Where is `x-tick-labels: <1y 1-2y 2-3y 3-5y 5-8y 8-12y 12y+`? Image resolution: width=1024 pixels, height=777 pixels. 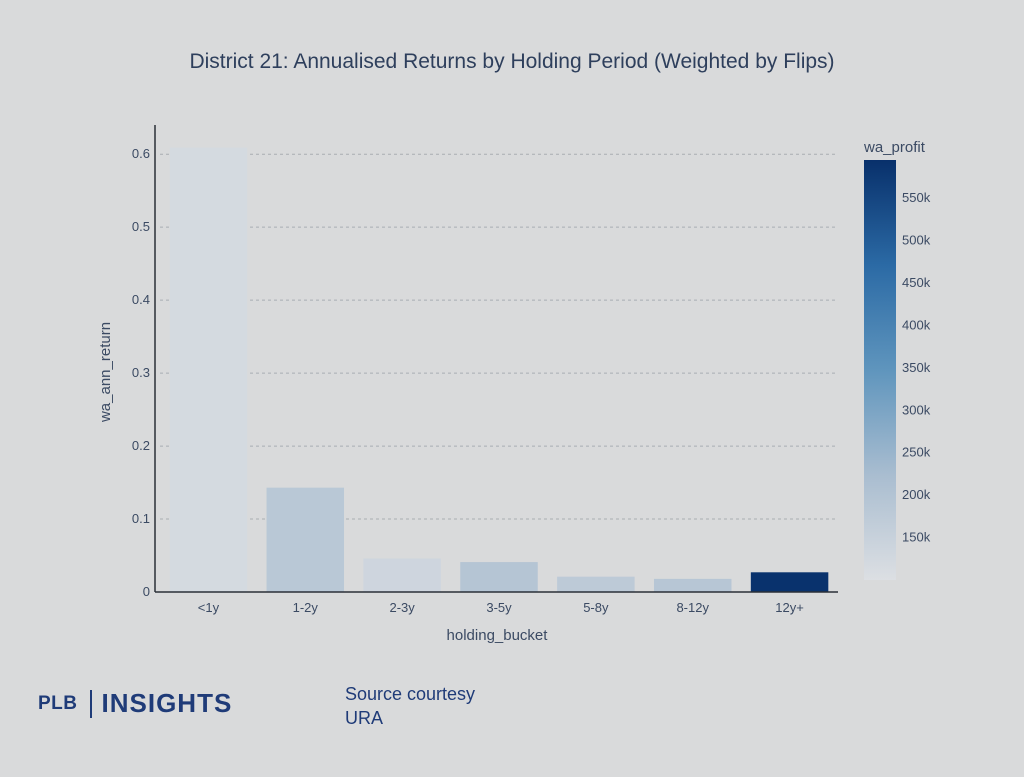 x-tick-labels: <1y 1-2y 2-3y 3-5y 5-8y 8-12y 12y+ is located at coordinates (501, 607).